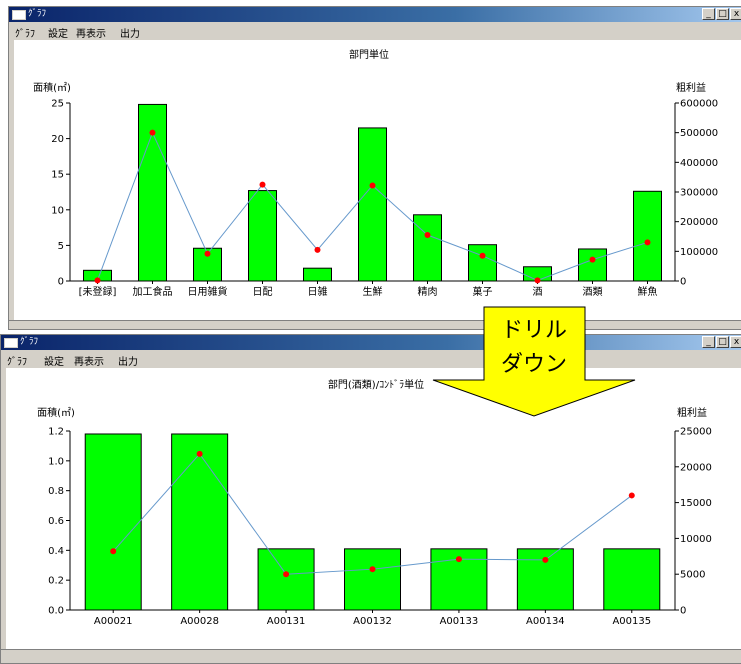  What do you see at coordinates (376, 384) in the screenshot?
I see `chart-title: 部門(酒類)/ｺﾝﾄﾞﾗ単位` at bounding box center [376, 384].